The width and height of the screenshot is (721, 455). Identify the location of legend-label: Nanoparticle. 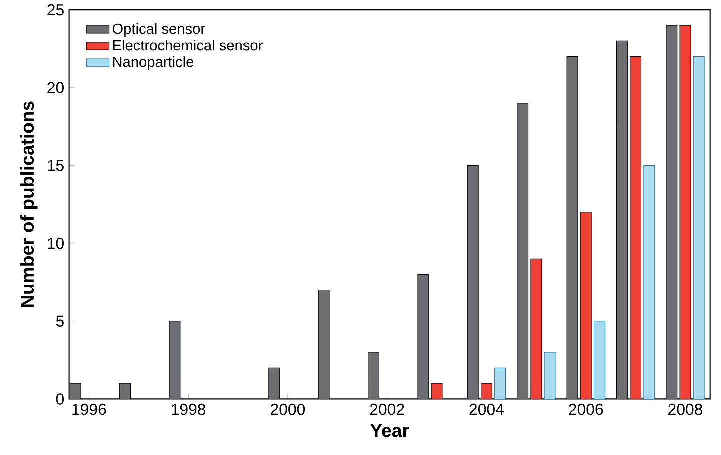
(153, 63).